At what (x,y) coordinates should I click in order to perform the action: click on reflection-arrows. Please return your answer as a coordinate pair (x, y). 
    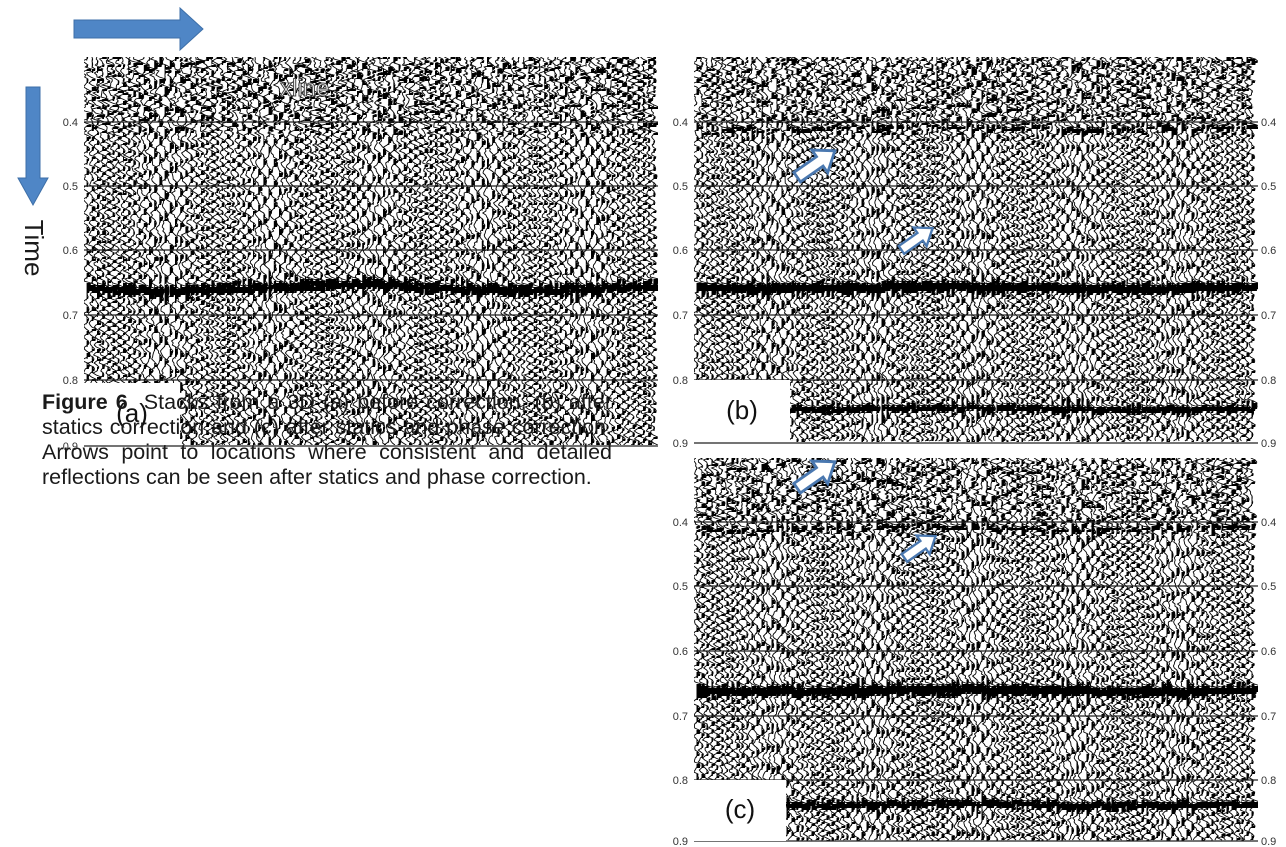
    Looking at the image, I should click on (864, 356).